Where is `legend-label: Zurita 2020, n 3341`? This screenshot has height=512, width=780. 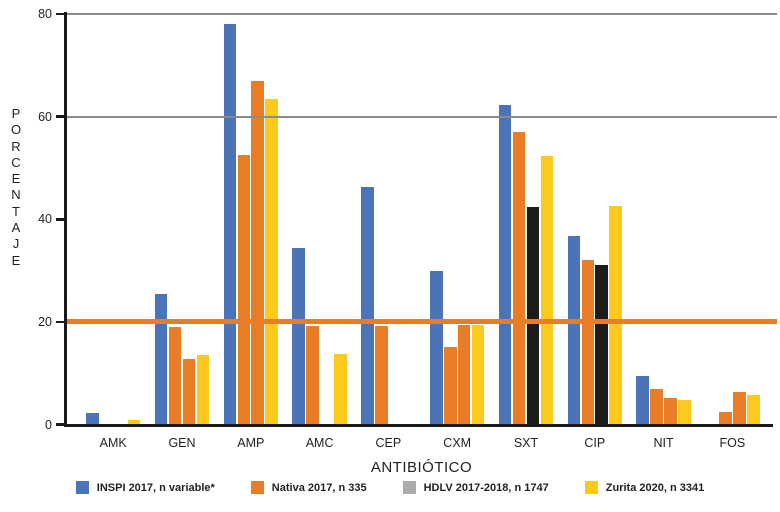 legend-label: Zurita 2020, n 3341 is located at coordinates (655, 487).